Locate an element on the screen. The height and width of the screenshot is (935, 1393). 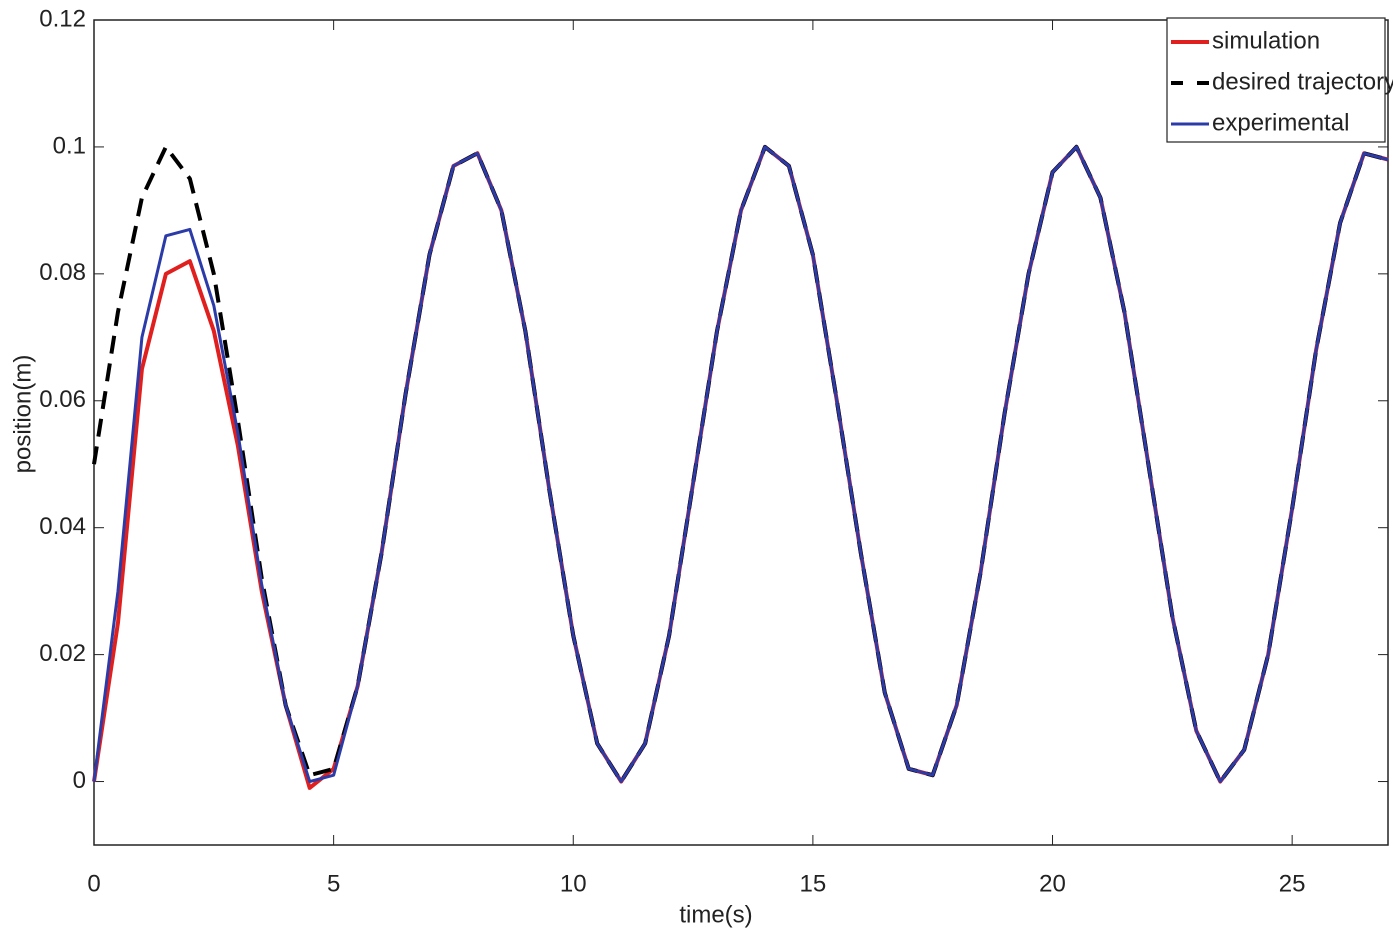
y-tick-label: 0.08 is located at coordinates (62, 272).